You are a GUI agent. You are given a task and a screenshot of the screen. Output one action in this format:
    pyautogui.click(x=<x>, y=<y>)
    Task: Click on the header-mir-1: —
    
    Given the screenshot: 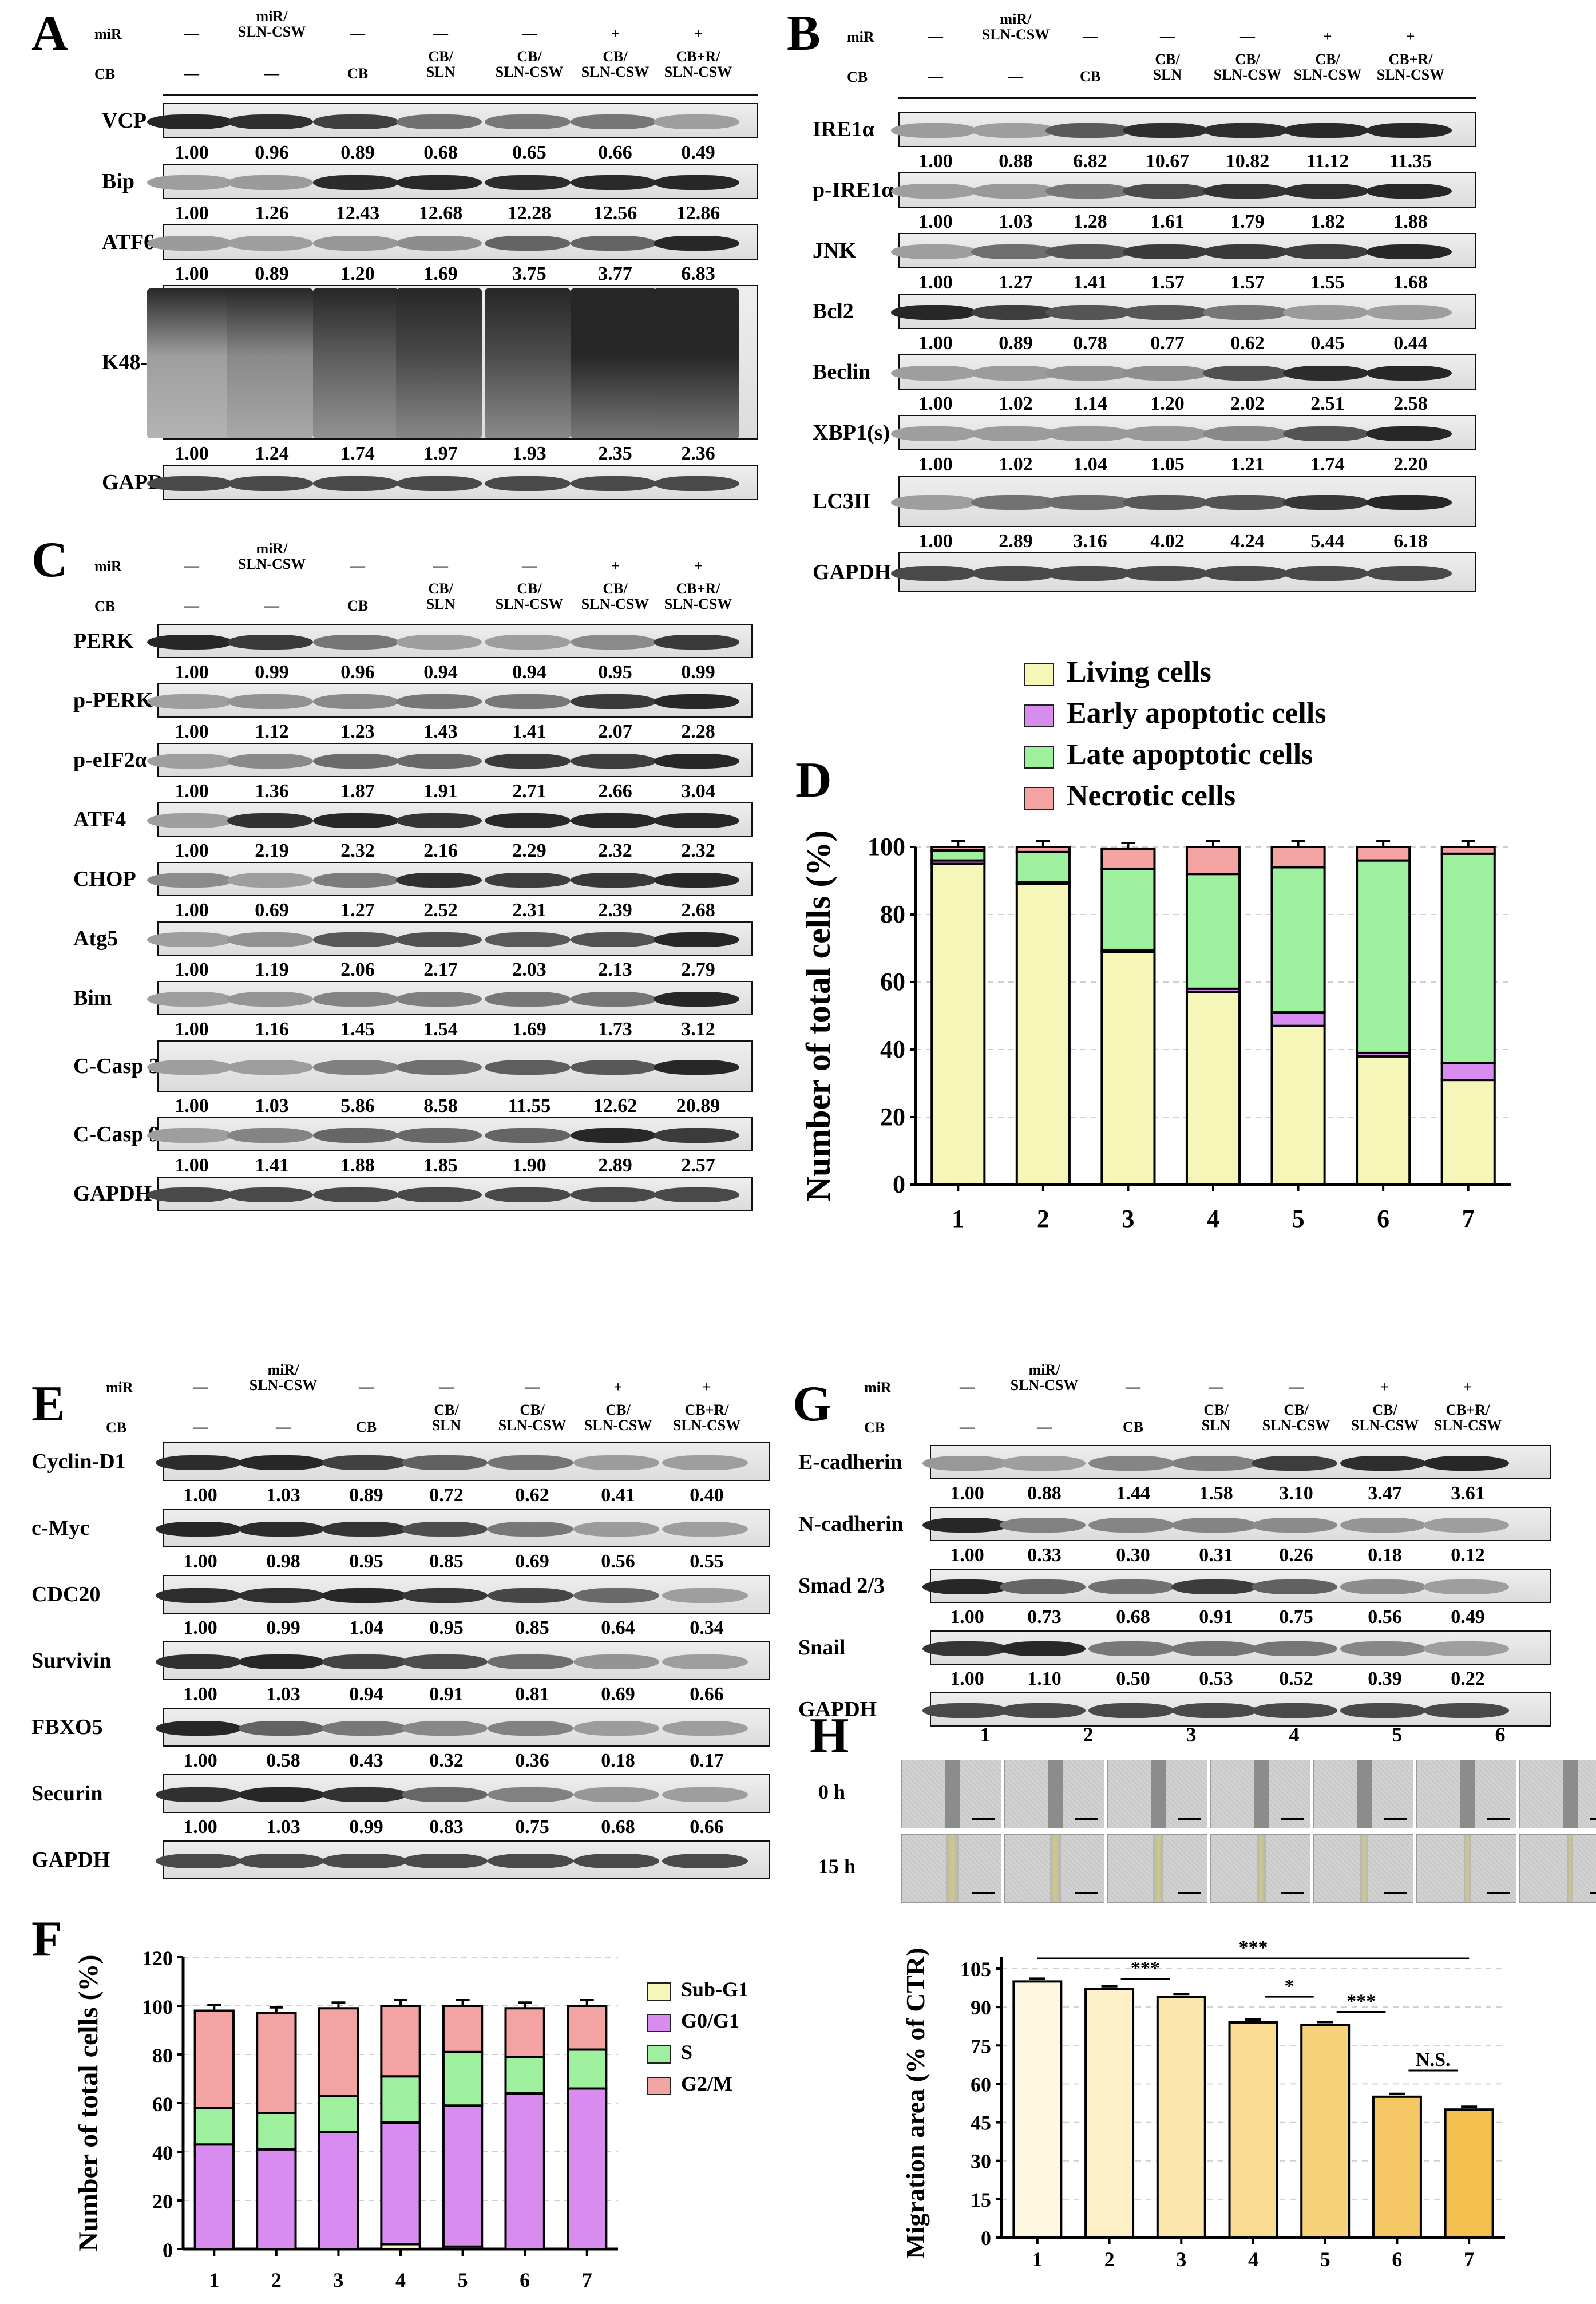 What is the action you would take?
    pyautogui.click(x=967, y=1387)
    